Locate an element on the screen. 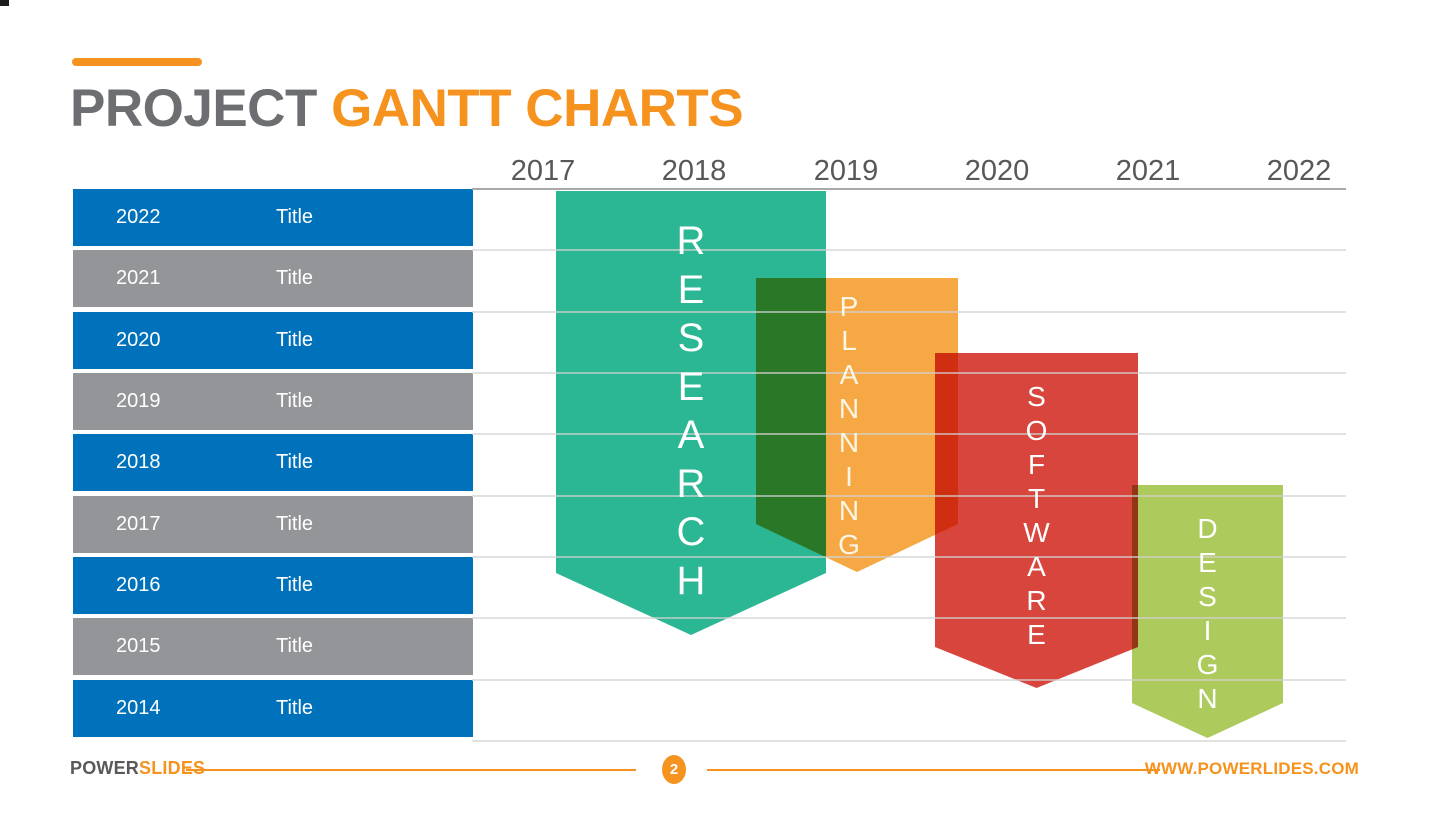  row-year: 2016 is located at coordinates (138, 584).